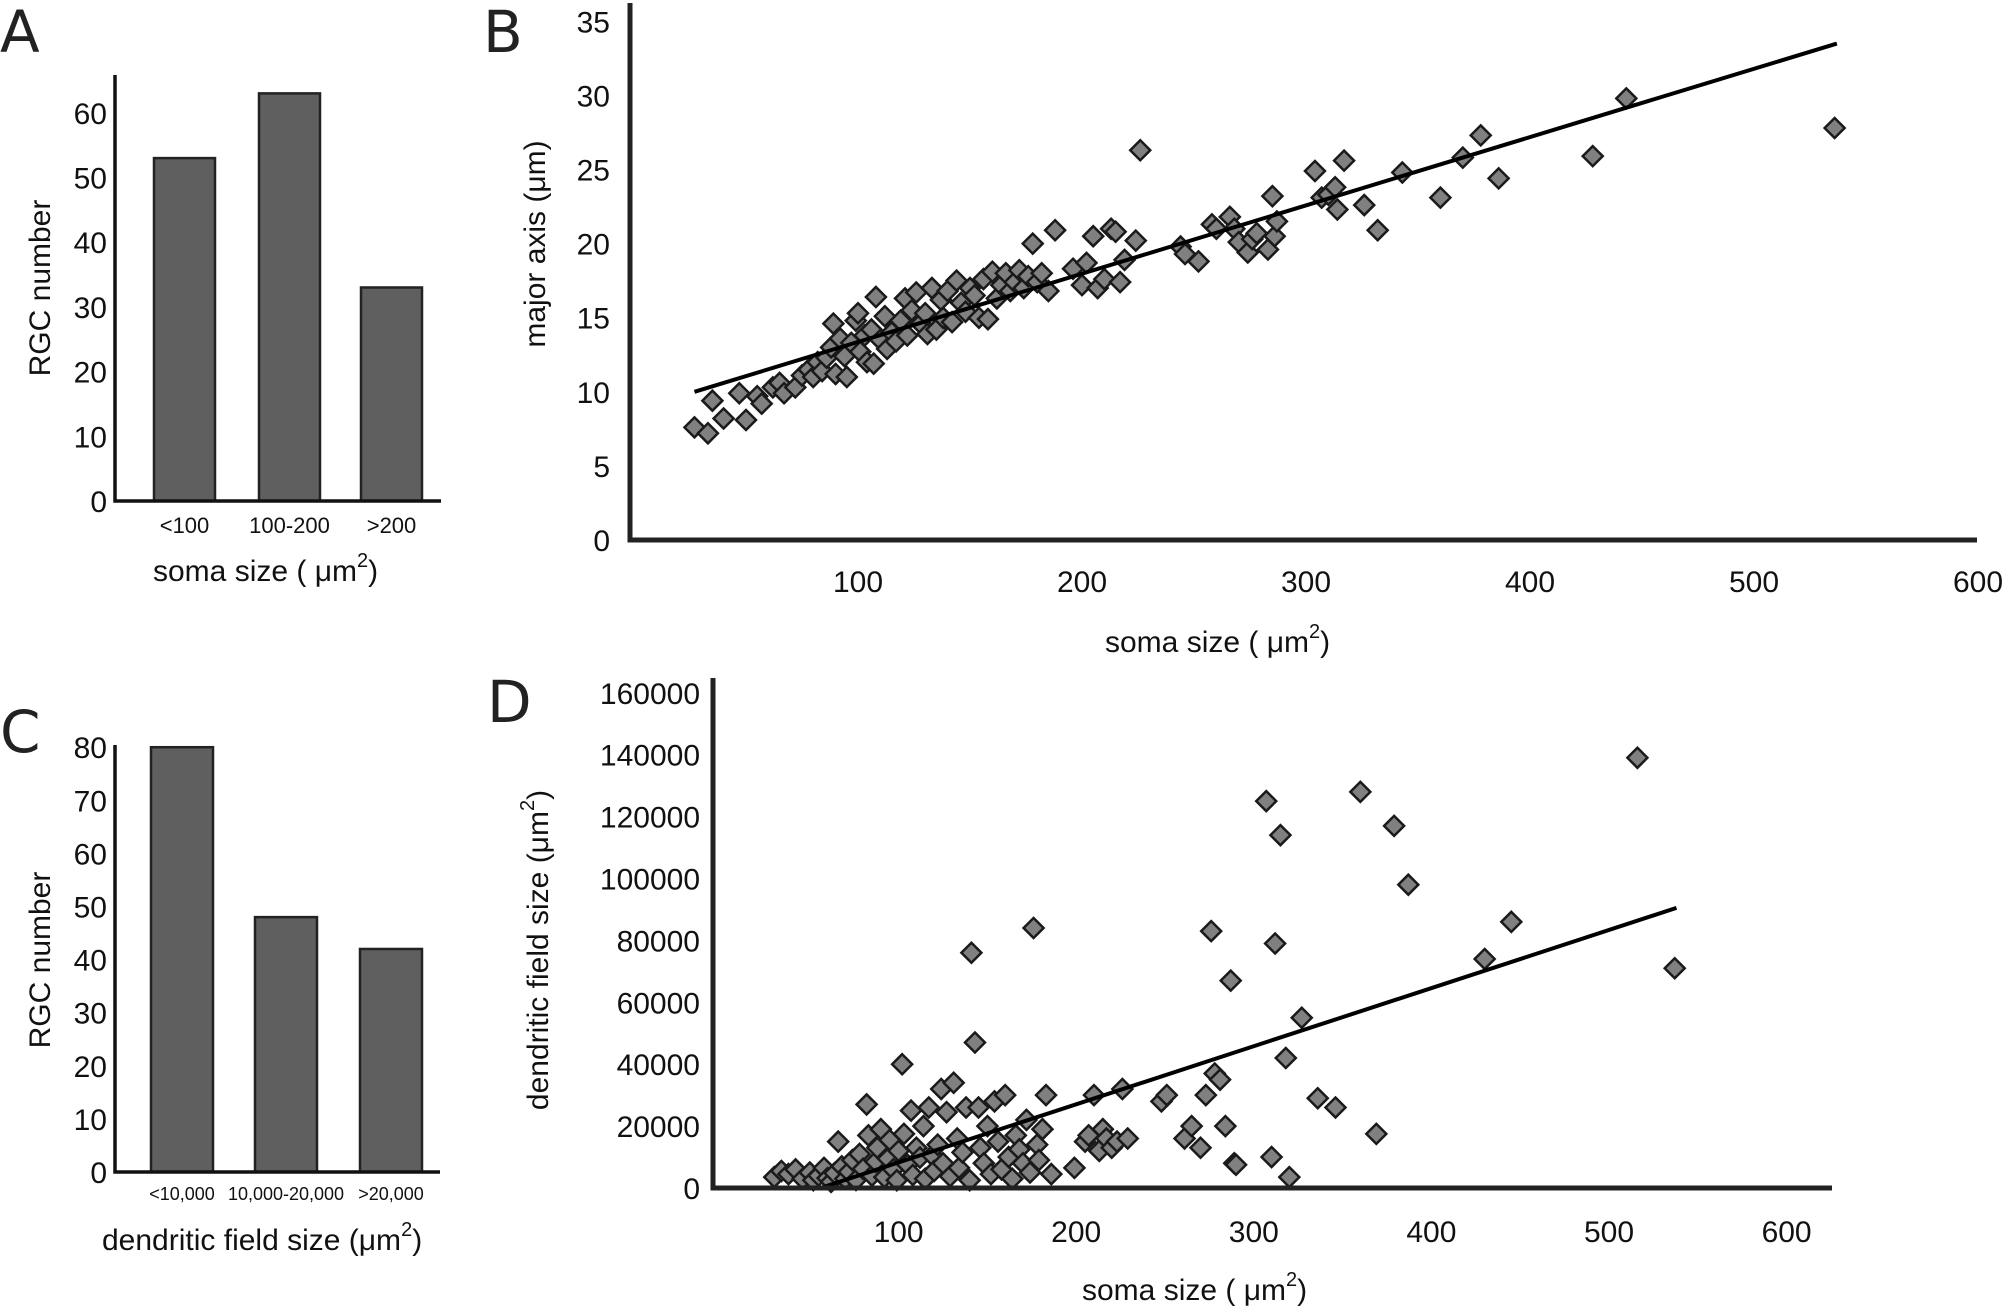 This screenshot has width=2010, height=1312. I want to click on y-tick-label: 25, so click(593, 171).